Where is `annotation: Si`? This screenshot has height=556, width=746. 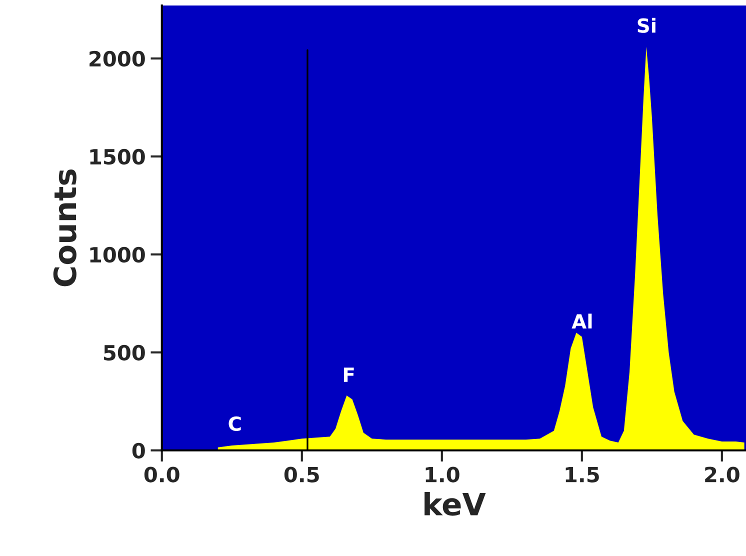
annotation: Si is located at coordinates (647, 25).